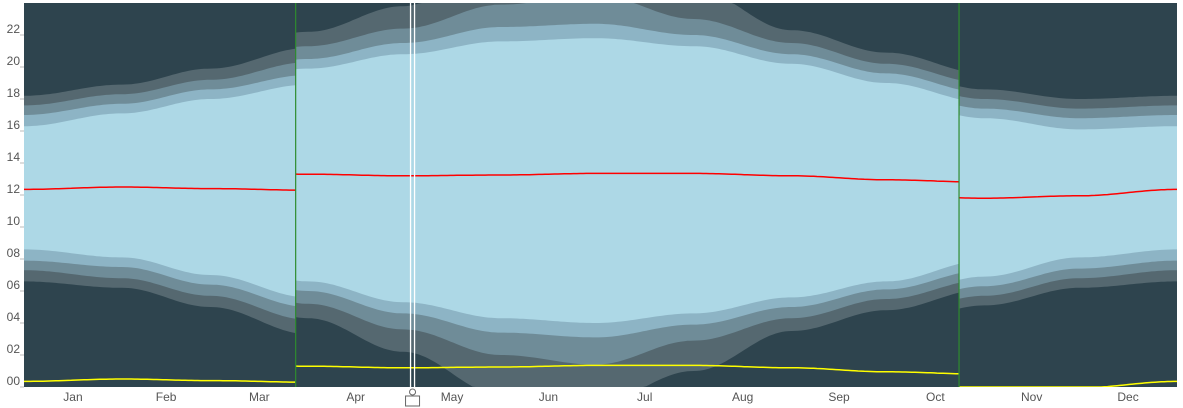 The image size is (1183, 408). Describe the element at coordinates (14, 93) in the screenshot. I see `y-tick-label-18: 18` at that location.